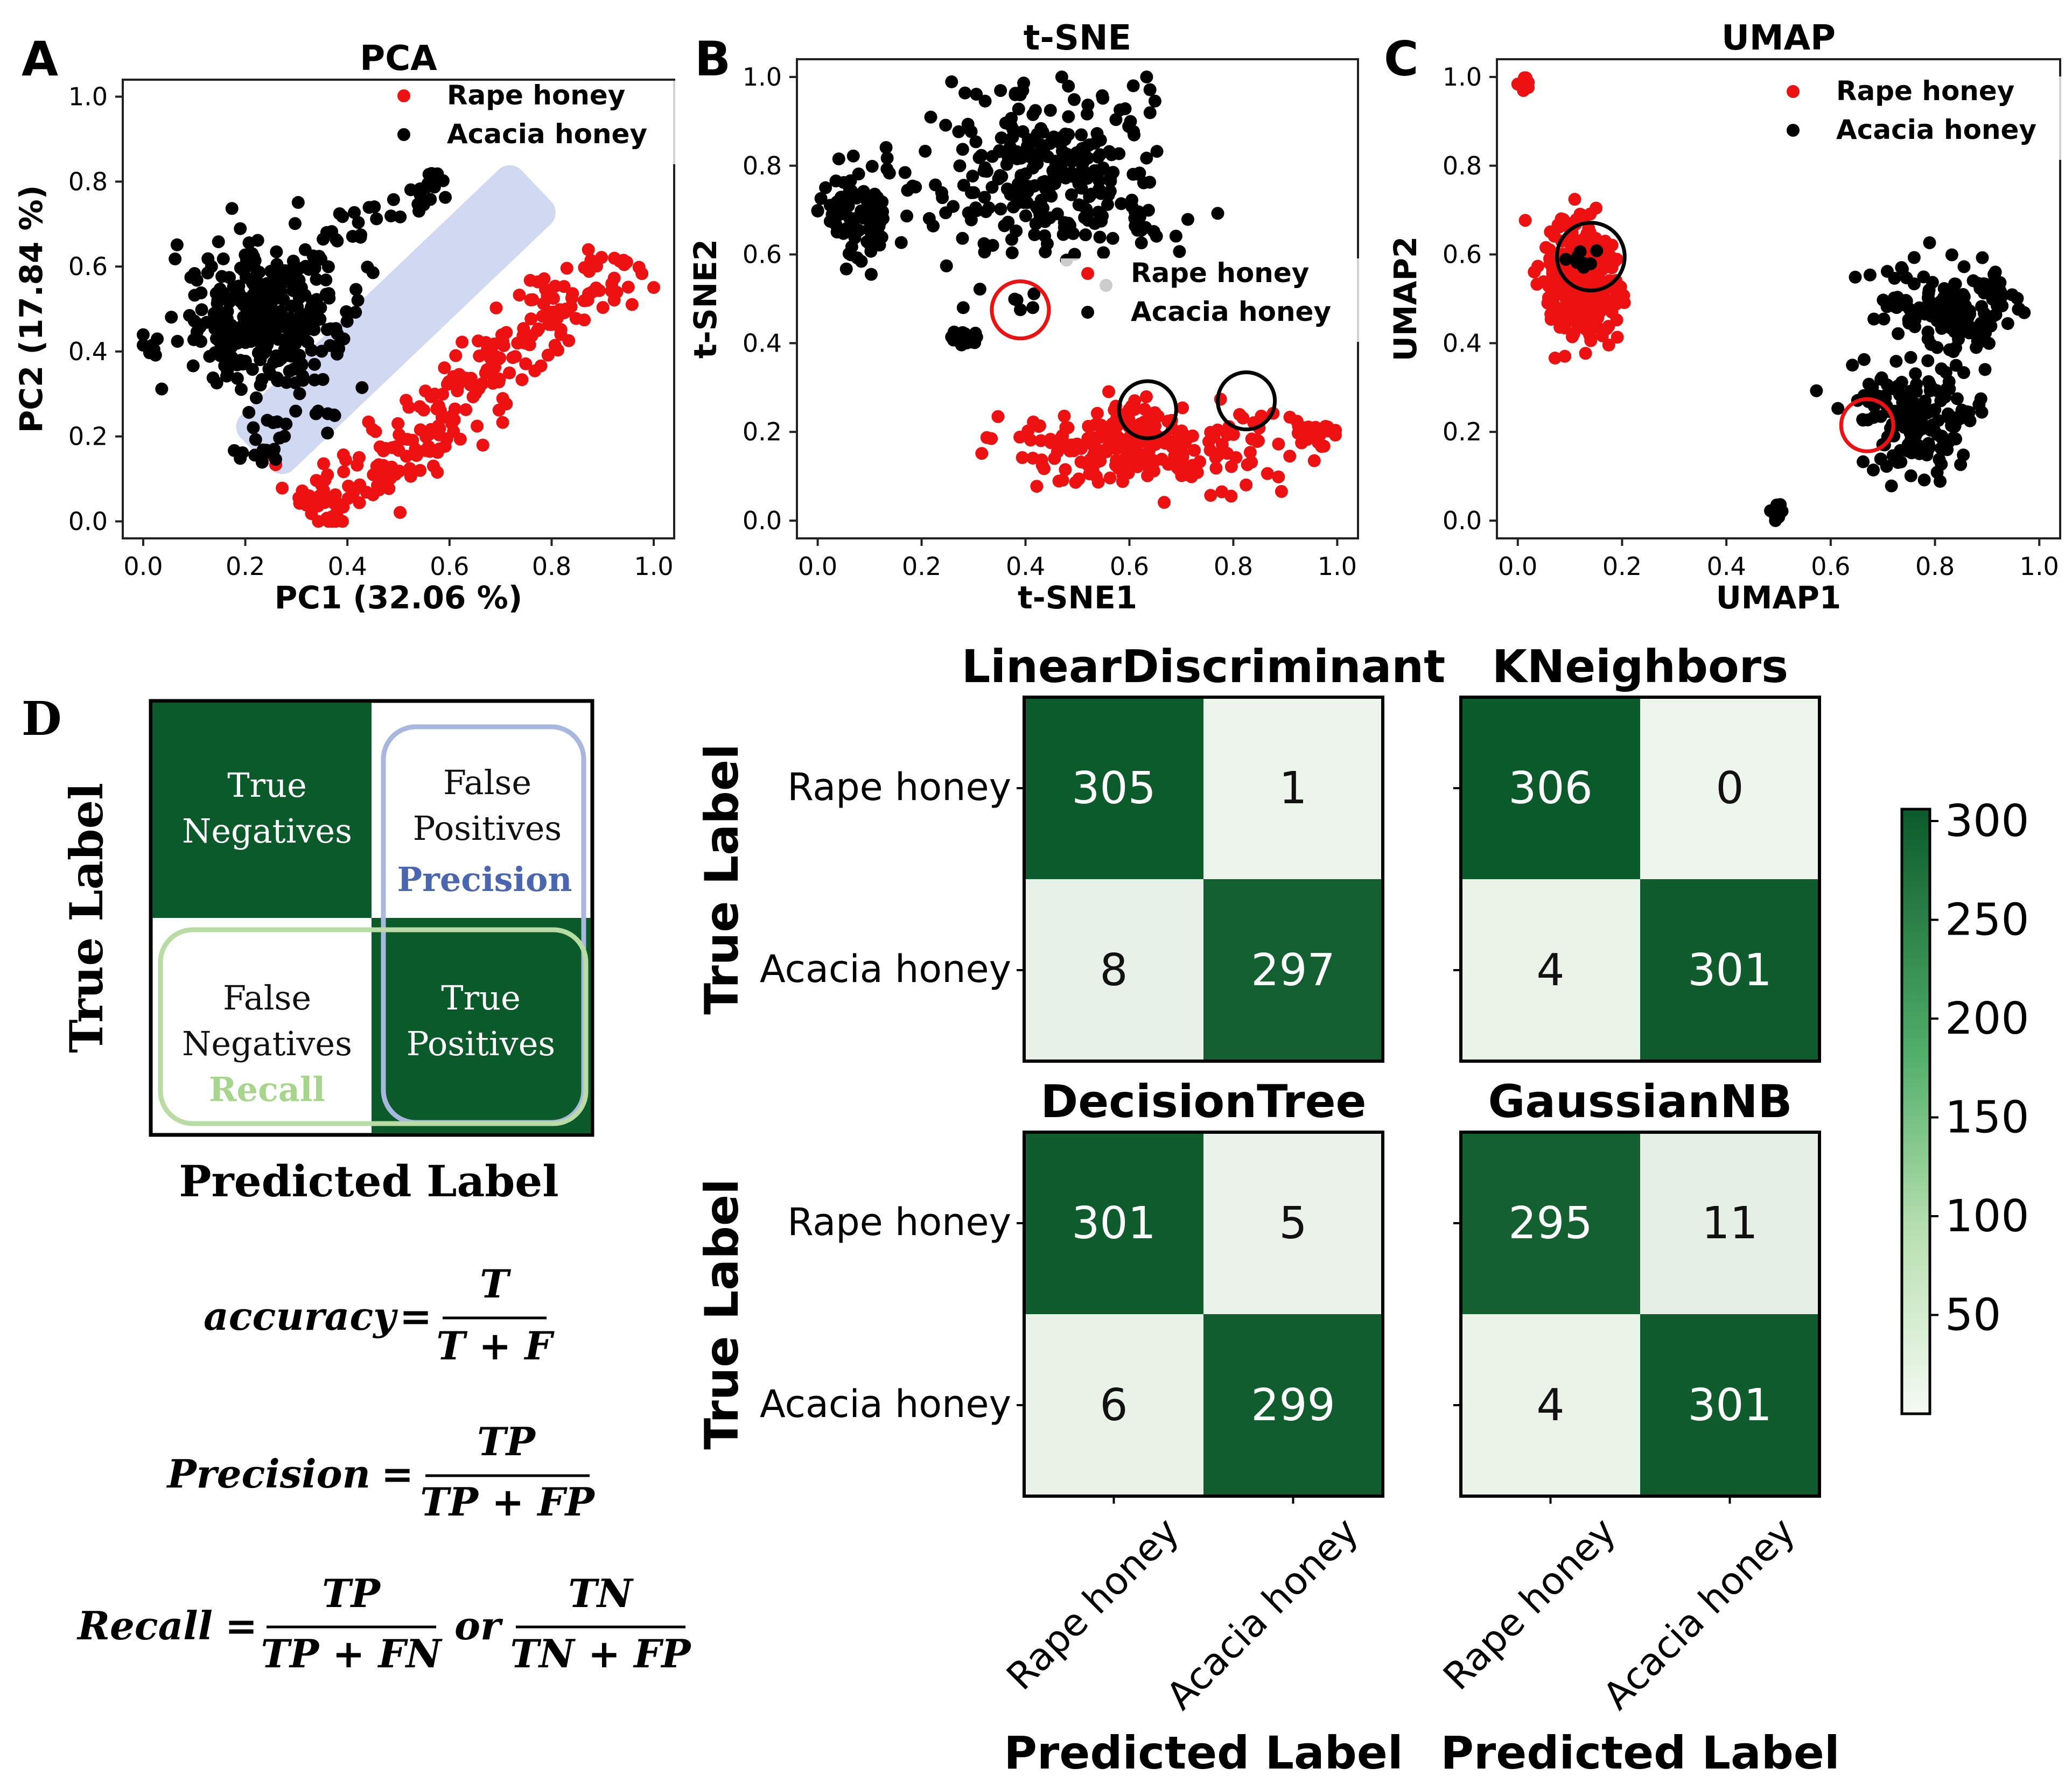 This screenshot has height=1789, width=2072. What do you see at coordinates (1078, 38) in the screenshot?
I see `tsne-title: t-SNE` at bounding box center [1078, 38].